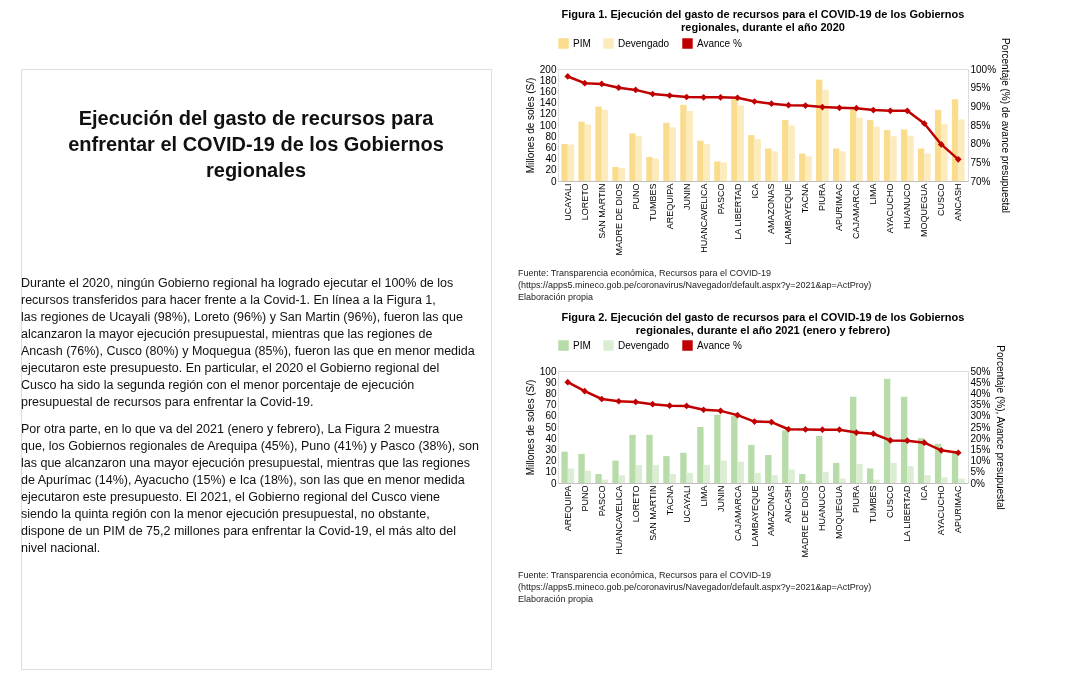 Image resolution: width=1080 pixels, height=675 pixels. What do you see at coordinates (703, 218) in the screenshot?
I see `x-tick-label: HUANCAVELICA` at bounding box center [703, 218].